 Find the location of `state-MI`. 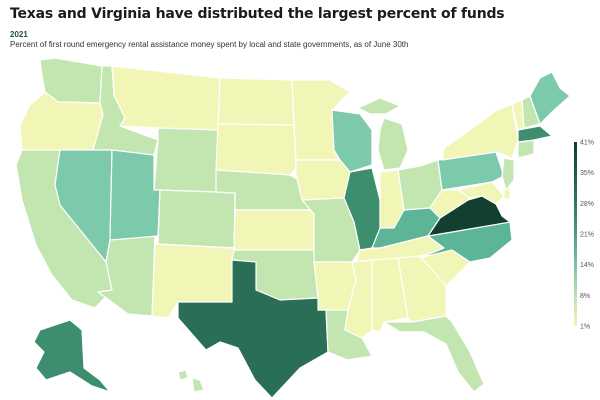

state-MI is located at coordinates (393, 144).